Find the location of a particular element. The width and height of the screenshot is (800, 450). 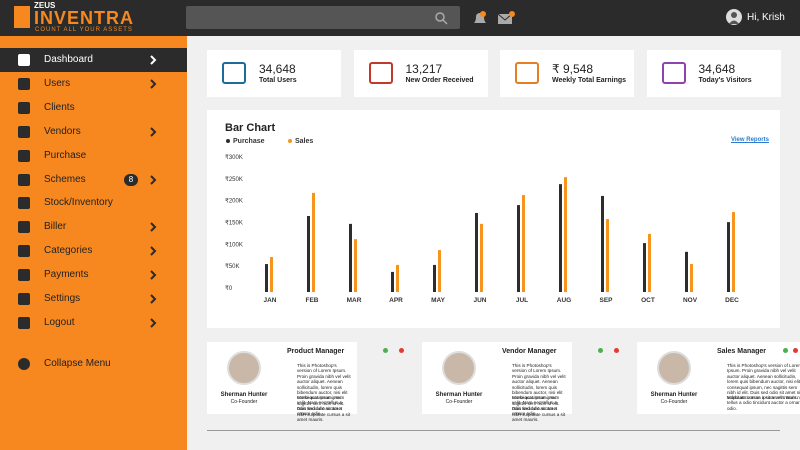

menu-item: Biller is located at coordinates (93, 227).